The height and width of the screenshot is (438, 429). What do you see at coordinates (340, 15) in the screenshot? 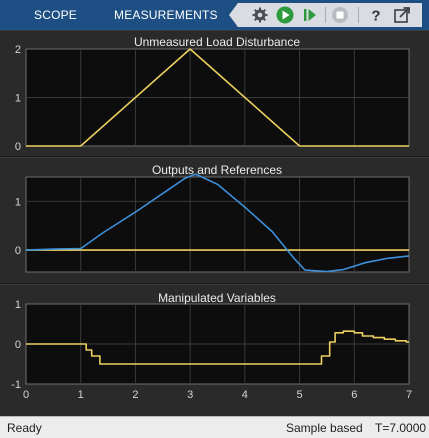
I see `stop-icon` at bounding box center [340, 15].